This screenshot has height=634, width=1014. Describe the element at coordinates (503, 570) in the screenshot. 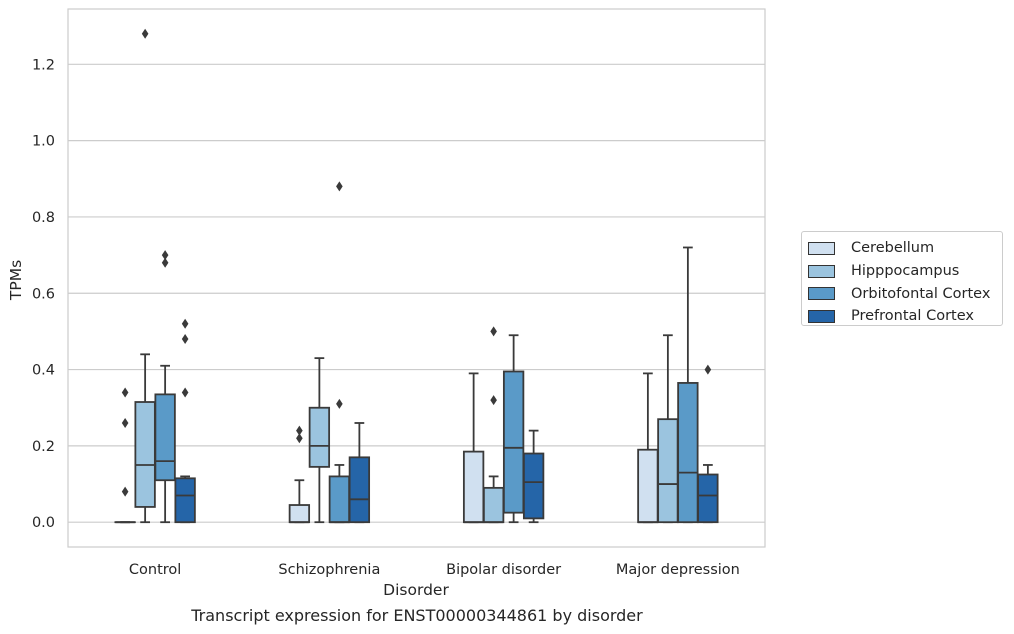

I see `x-tick-label: Bipolar disorder` at that location.